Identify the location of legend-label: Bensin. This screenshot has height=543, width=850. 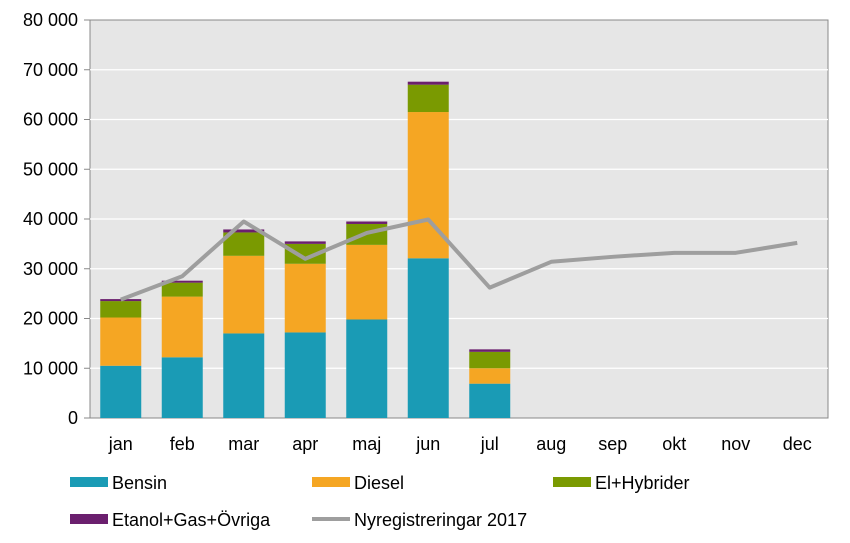
(139, 483).